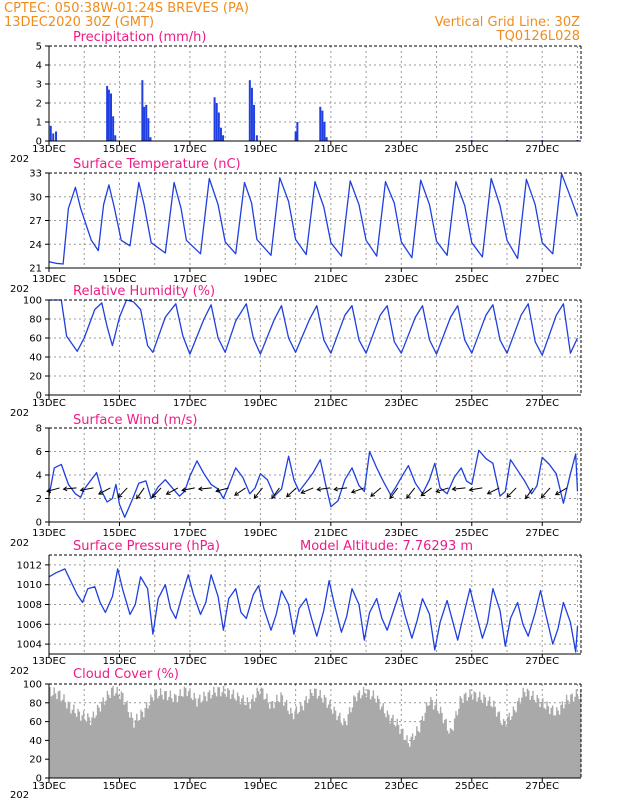 The height and width of the screenshot is (800, 618). What do you see at coordinates (29, 625) in the screenshot?
I see `pressure-ytick-label: 1006` at bounding box center [29, 625].